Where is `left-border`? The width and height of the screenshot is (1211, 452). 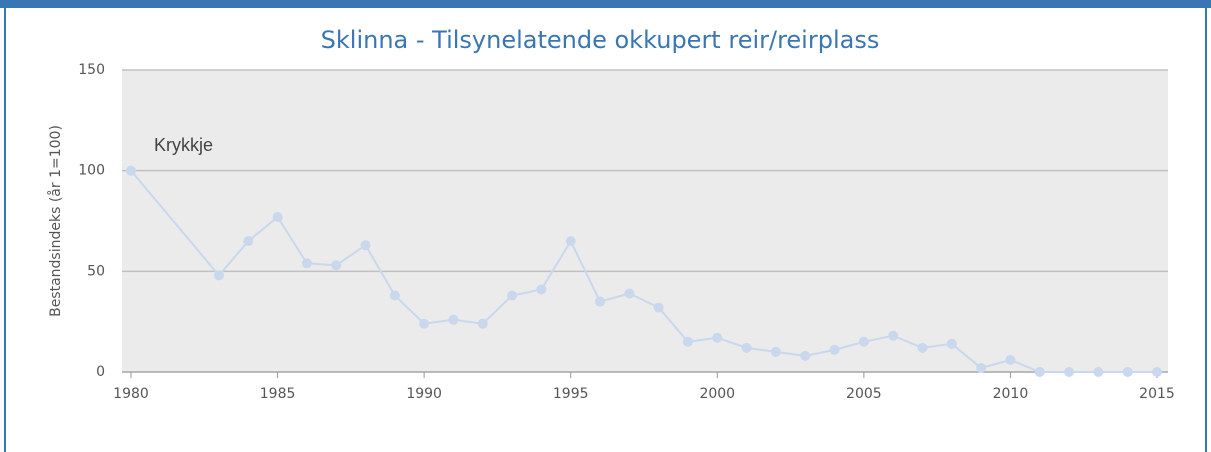
left-border is located at coordinates (5, 230).